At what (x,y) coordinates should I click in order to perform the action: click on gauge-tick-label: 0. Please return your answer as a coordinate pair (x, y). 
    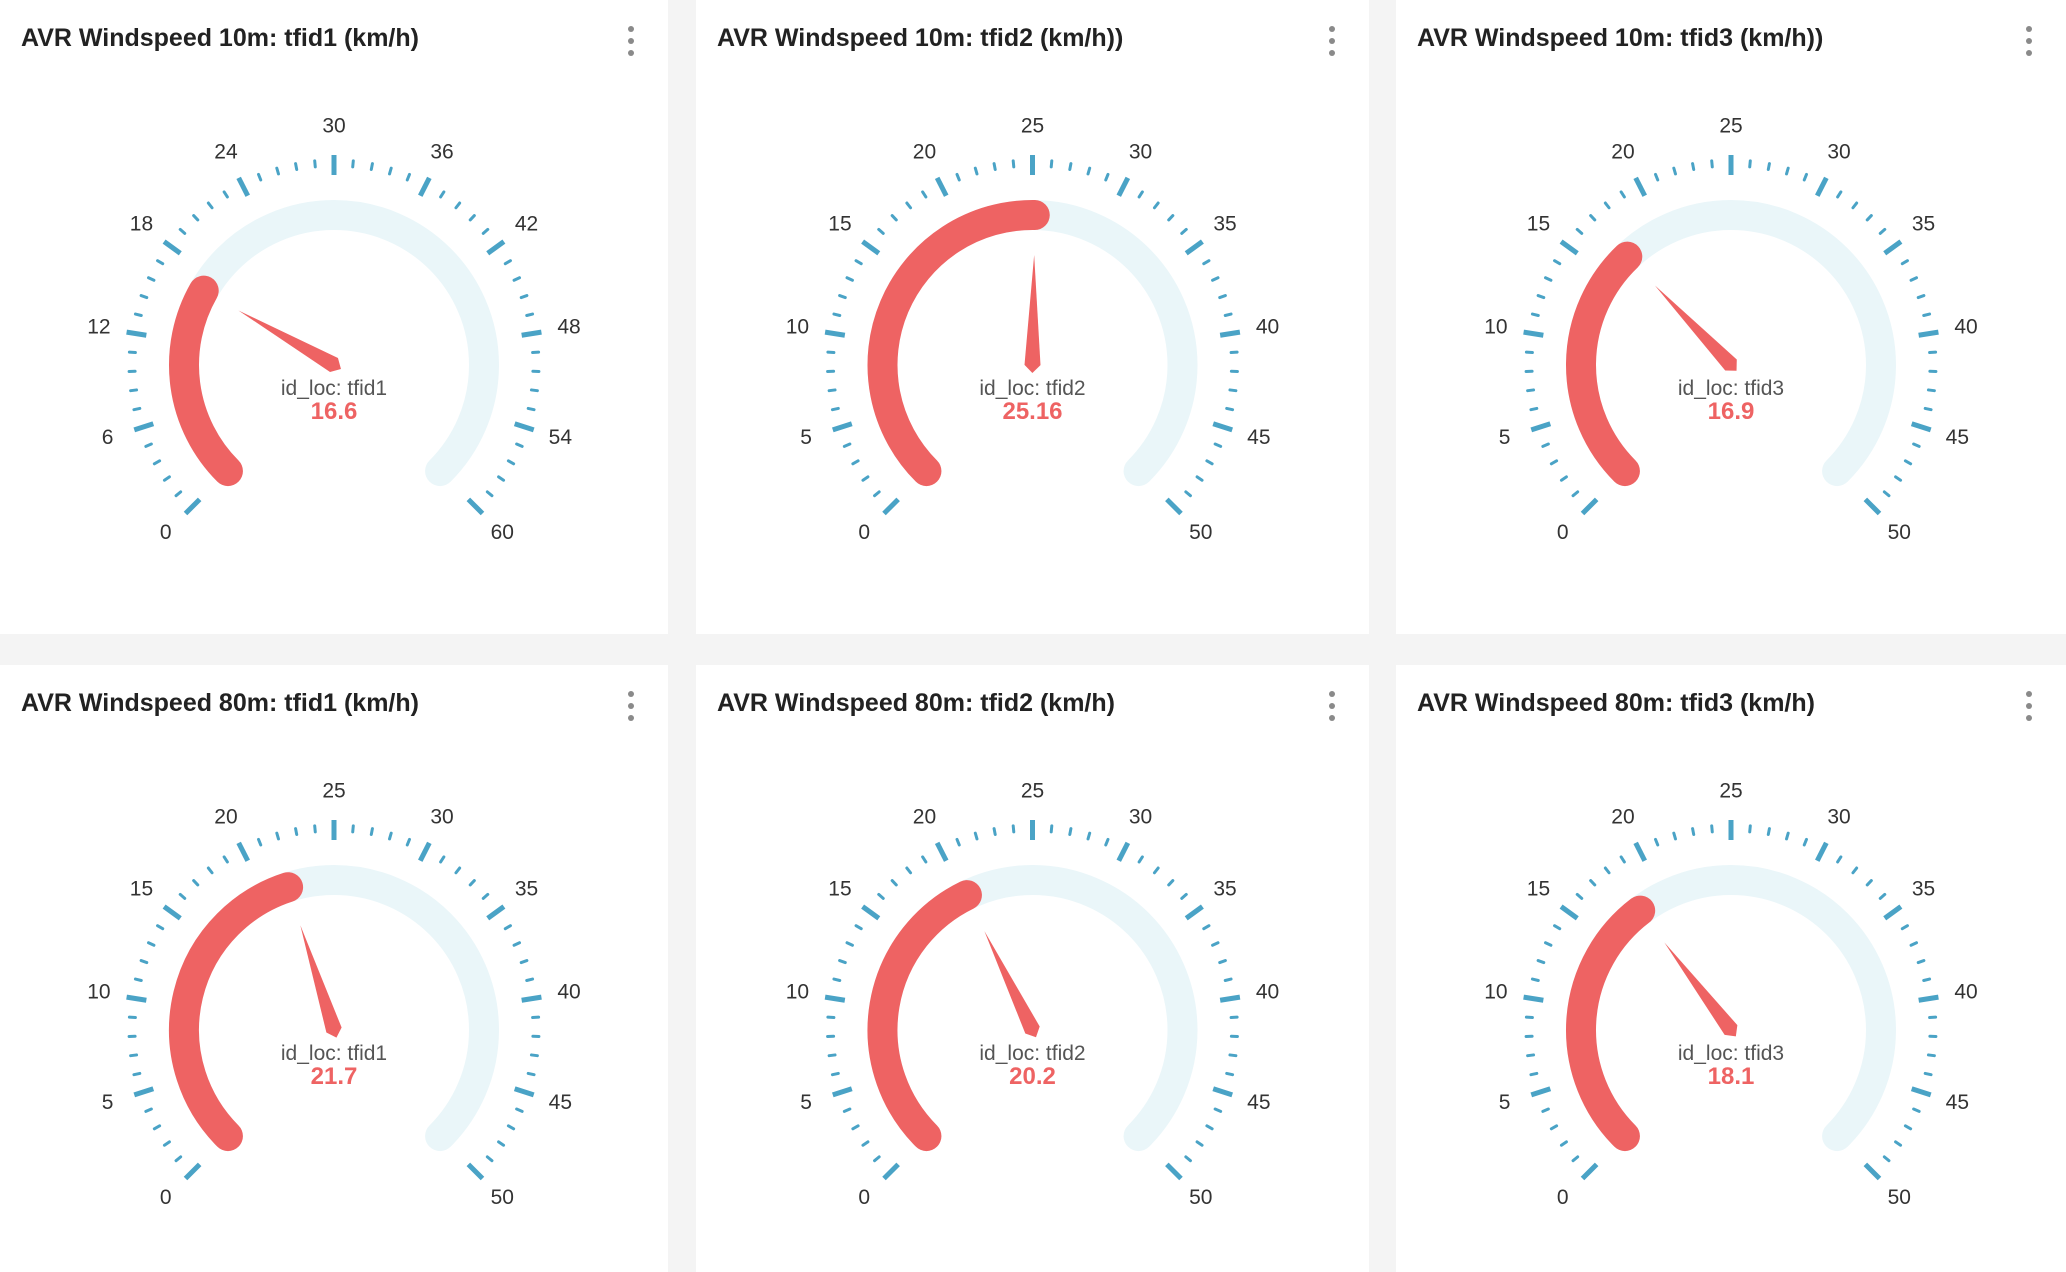
    Looking at the image, I should click on (1563, 532).